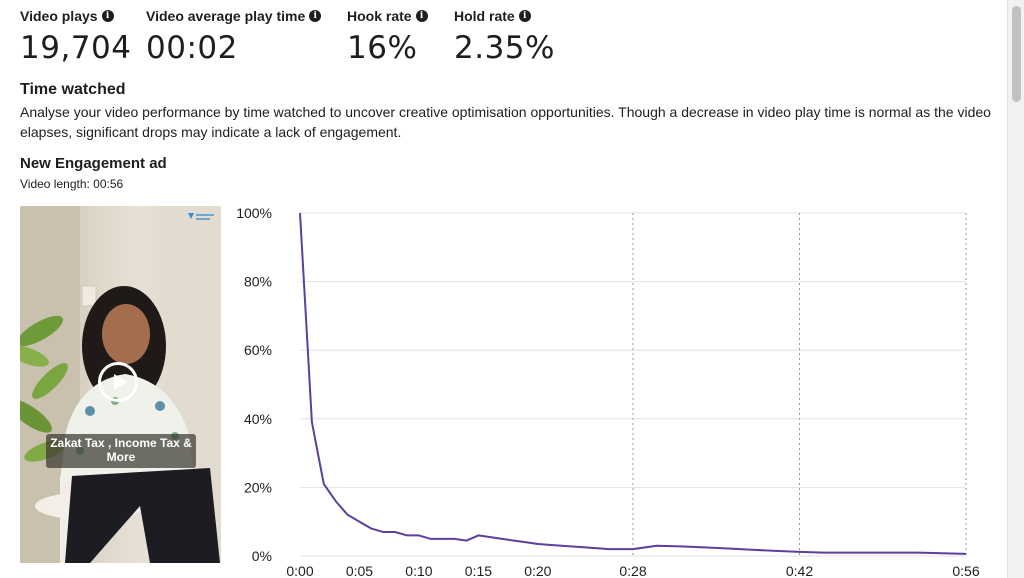  I want to click on x-tick-label: 0:05, so click(359, 570).